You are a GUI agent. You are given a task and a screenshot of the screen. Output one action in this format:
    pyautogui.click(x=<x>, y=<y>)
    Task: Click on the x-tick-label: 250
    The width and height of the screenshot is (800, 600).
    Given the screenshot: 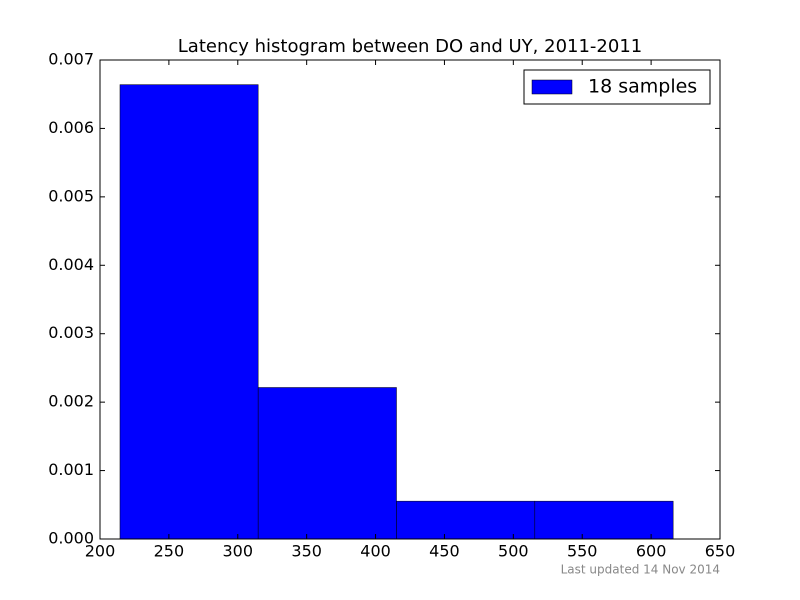 What is the action you would take?
    pyautogui.click(x=169, y=551)
    